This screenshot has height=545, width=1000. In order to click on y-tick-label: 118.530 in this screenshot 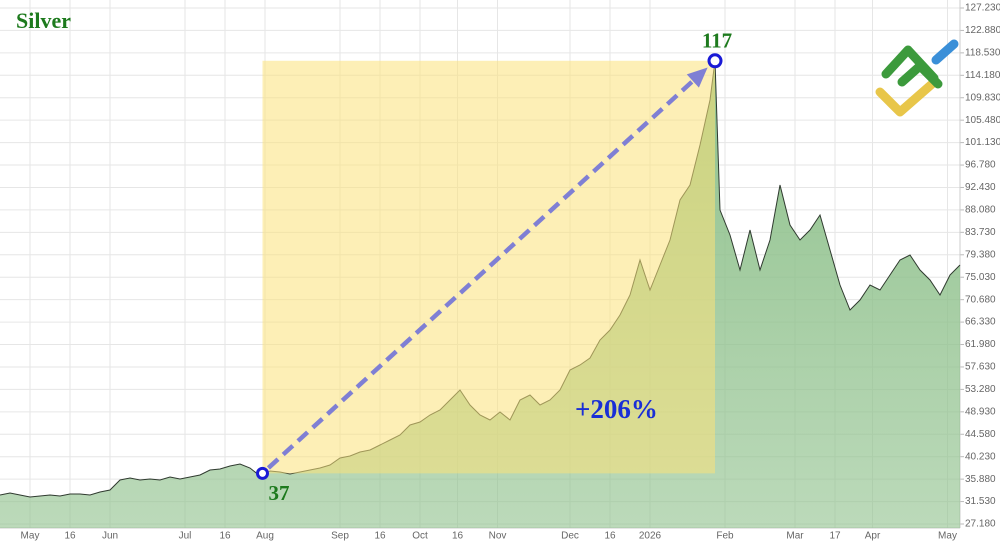, I will do `click(982, 53)`.